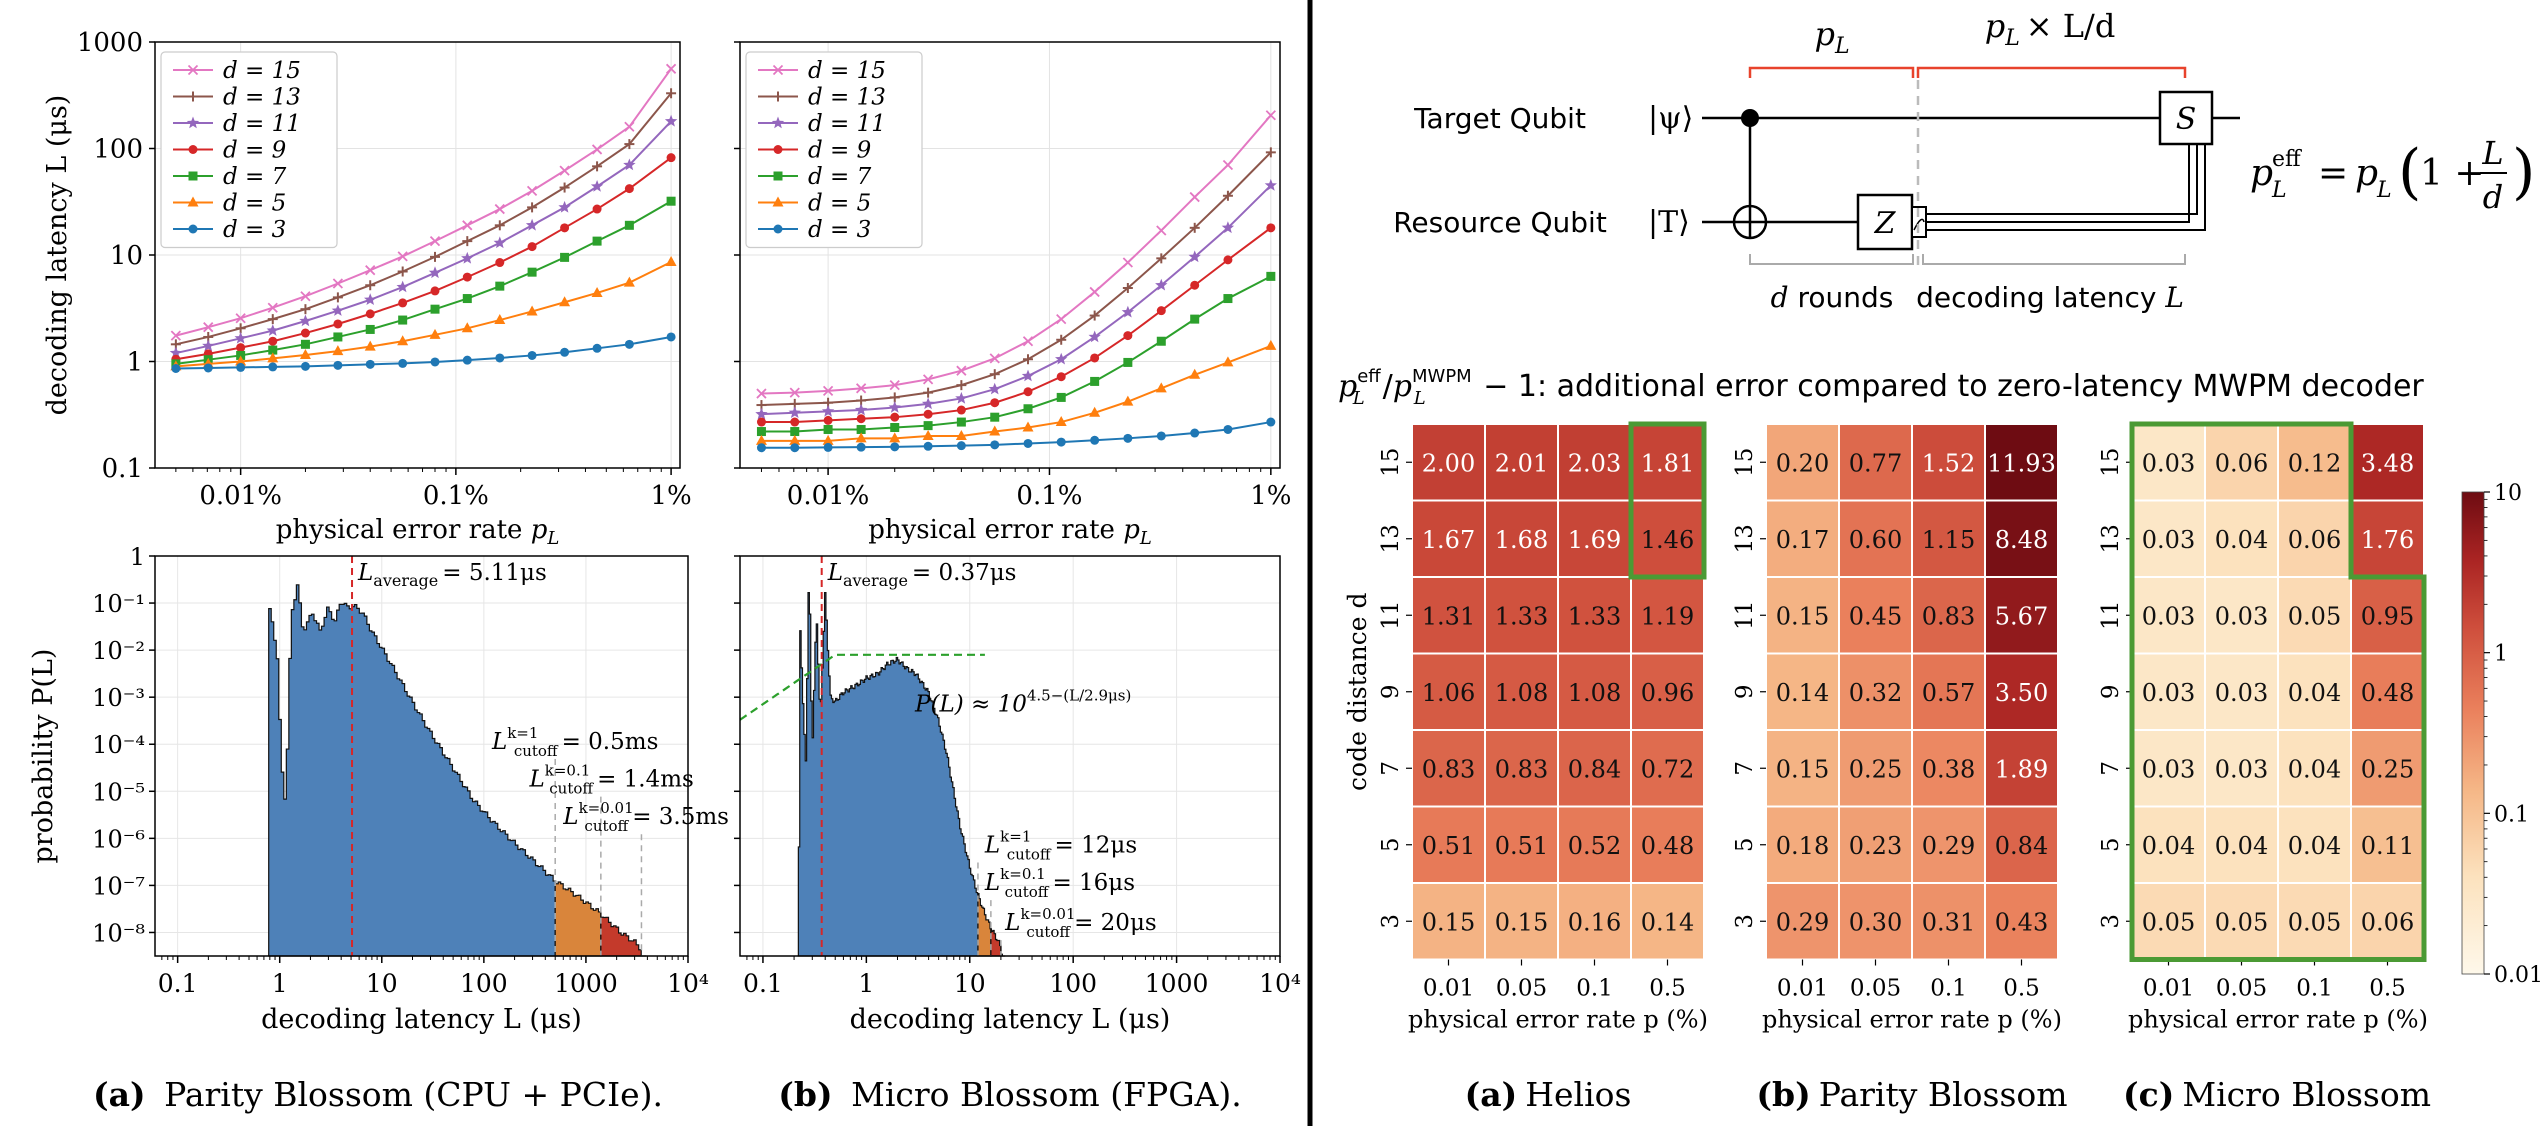  What do you see at coordinates (2241, 989) in the screenshot?
I see `col-label: 0.05` at bounding box center [2241, 989].